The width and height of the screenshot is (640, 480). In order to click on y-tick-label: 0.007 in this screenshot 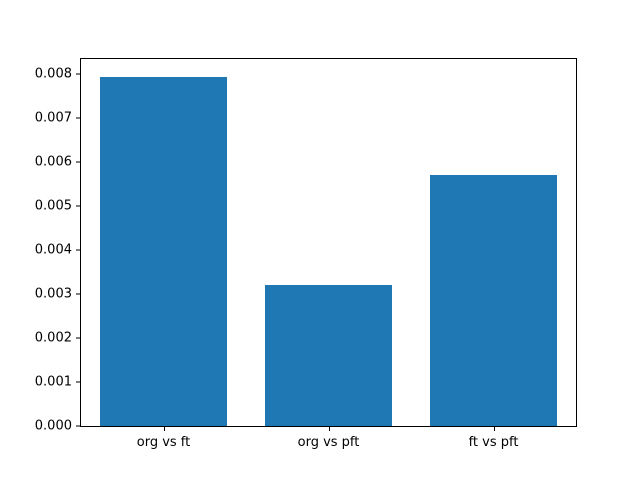, I will do `click(53, 118)`.